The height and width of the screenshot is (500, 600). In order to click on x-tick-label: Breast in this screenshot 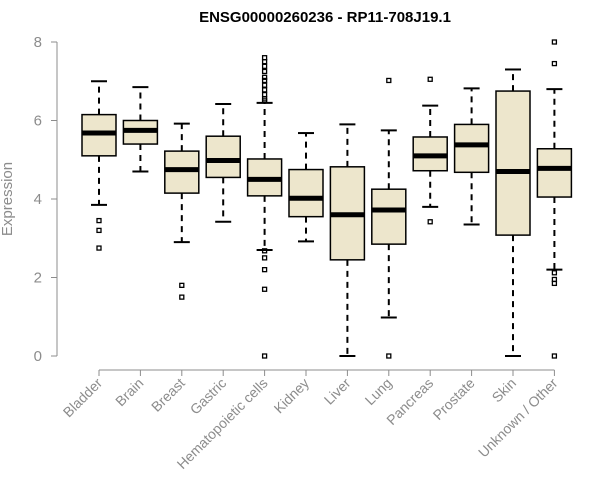, I will do `click(168, 395)`.